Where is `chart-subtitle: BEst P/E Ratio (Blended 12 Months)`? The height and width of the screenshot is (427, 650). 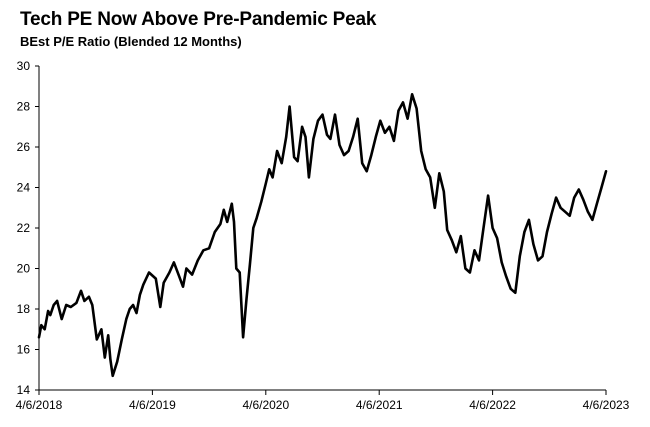
chart-subtitle: BEst P/E Ratio (Blended 12 Months) is located at coordinates (131, 41).